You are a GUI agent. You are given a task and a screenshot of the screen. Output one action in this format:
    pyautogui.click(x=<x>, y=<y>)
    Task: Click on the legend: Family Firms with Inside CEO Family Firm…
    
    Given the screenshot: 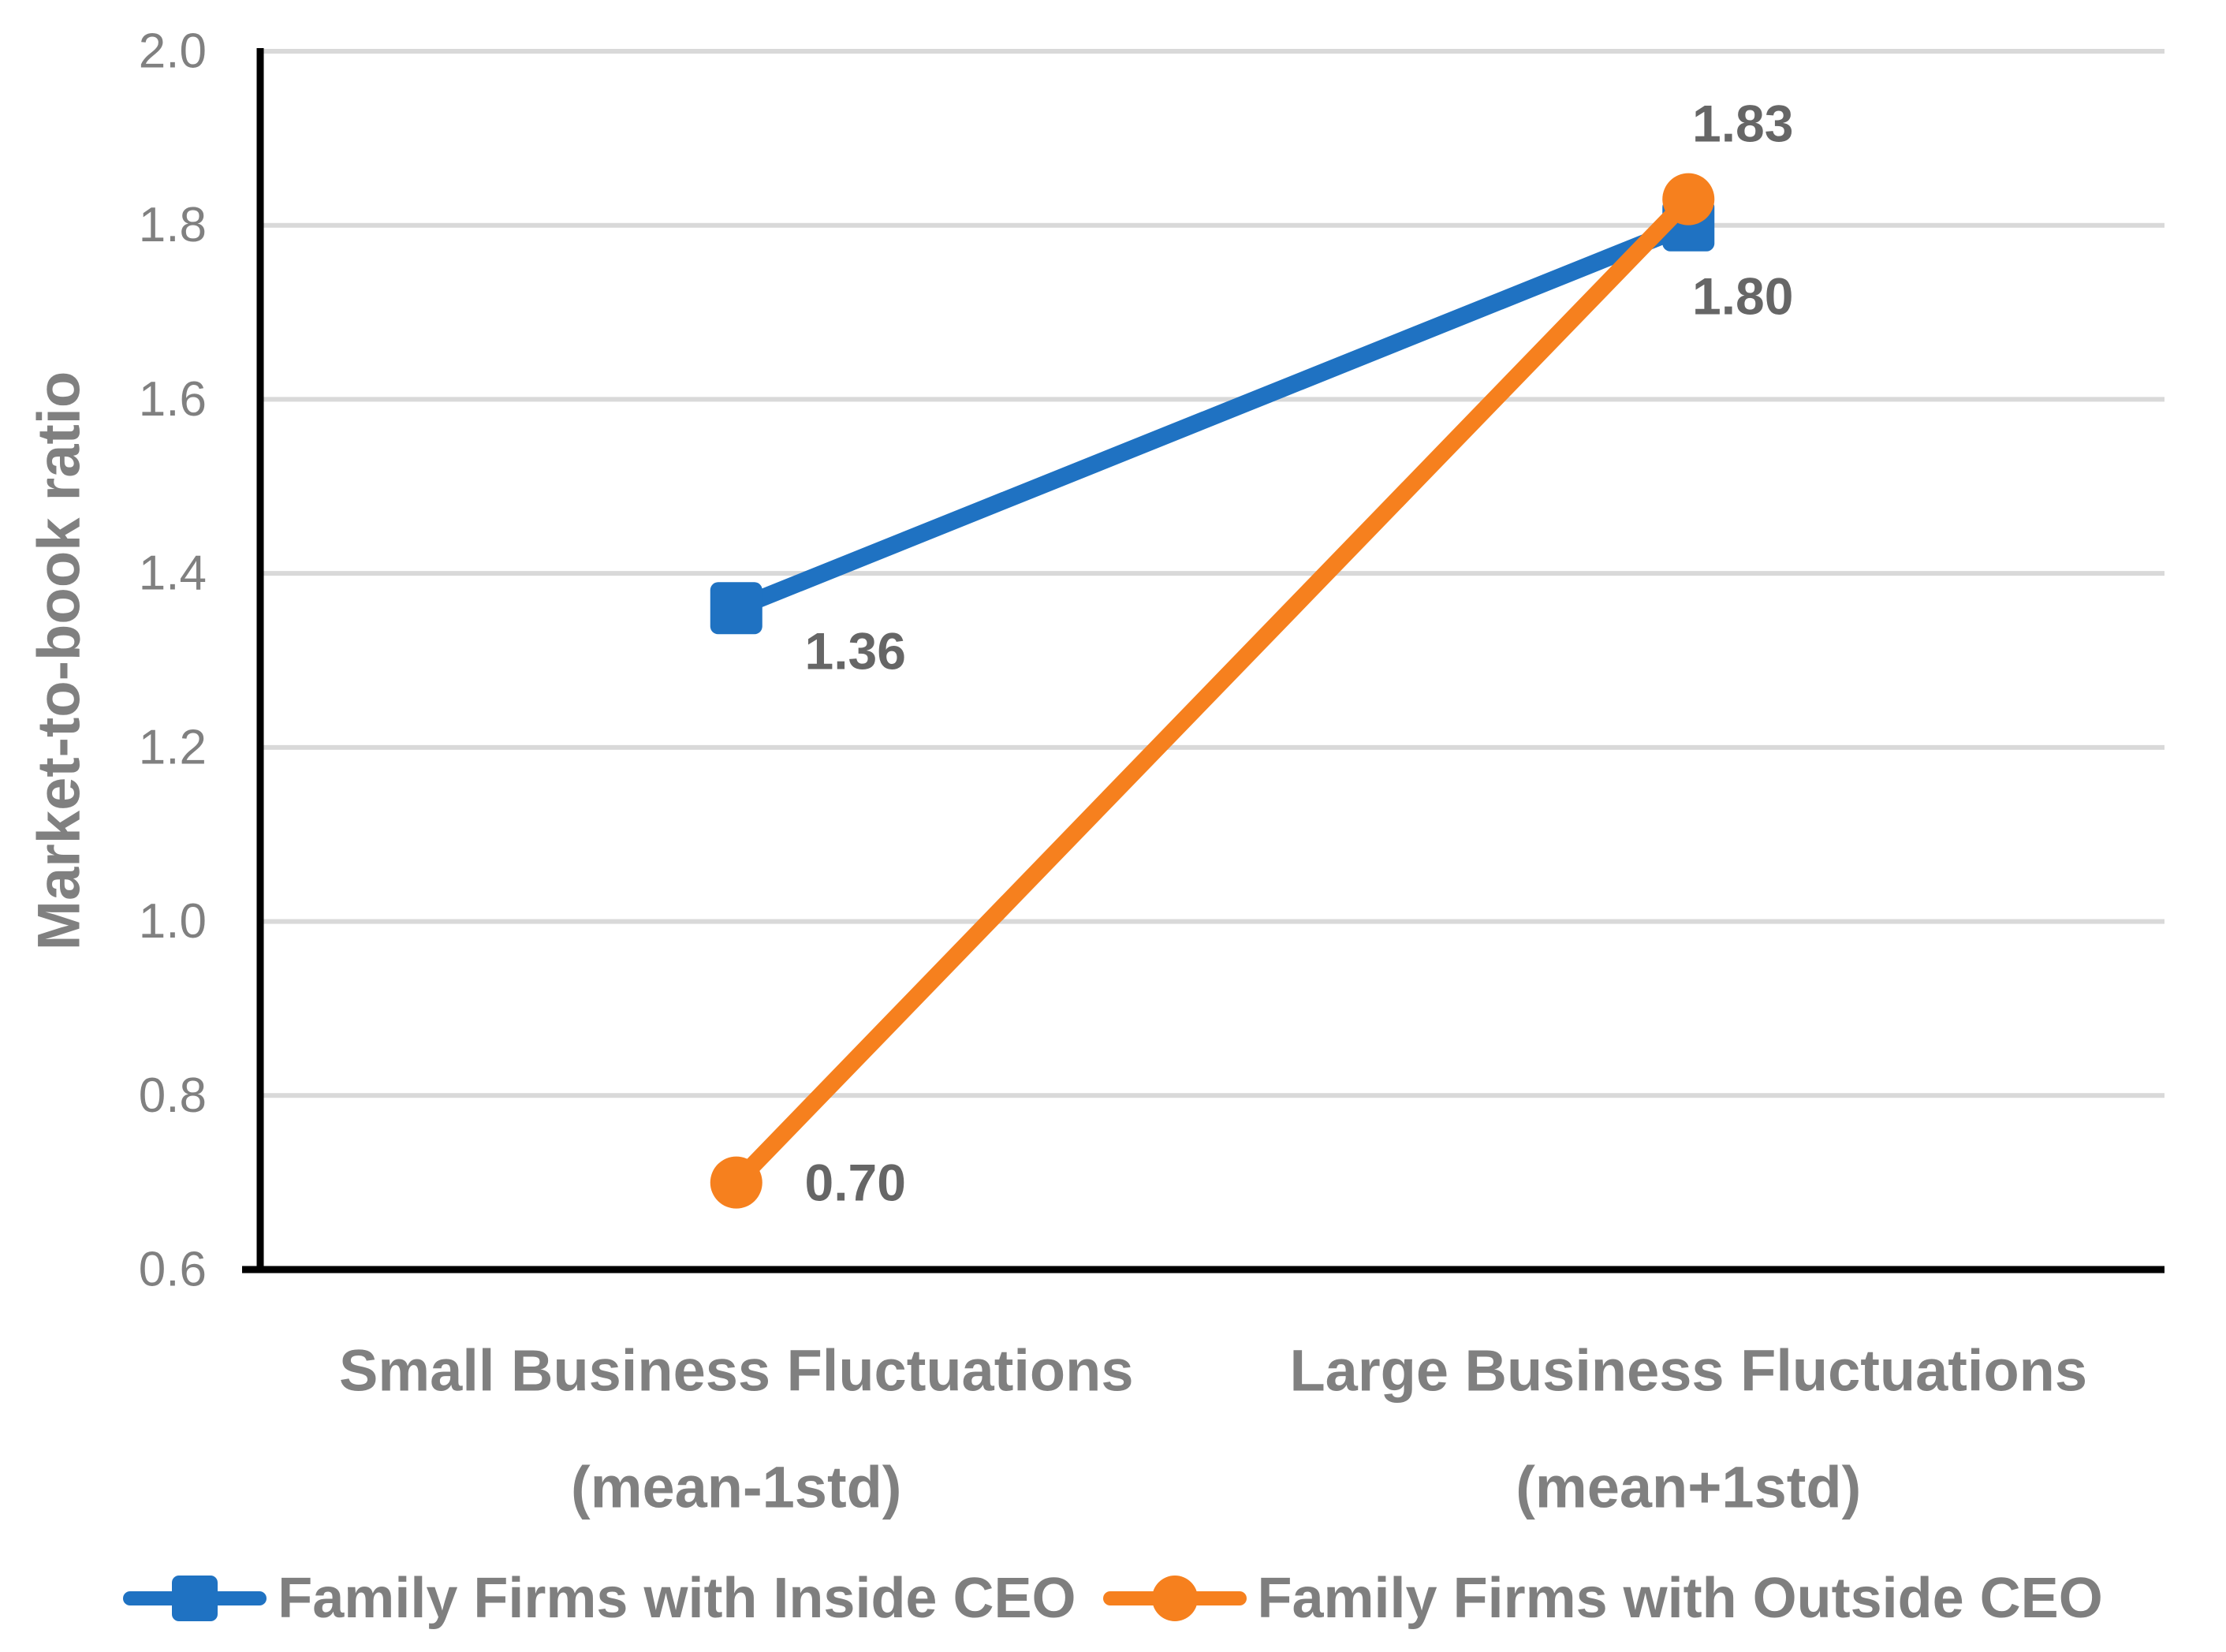 What is the action you would take?
    pyautogui.click(x=1113, y=1598)
    